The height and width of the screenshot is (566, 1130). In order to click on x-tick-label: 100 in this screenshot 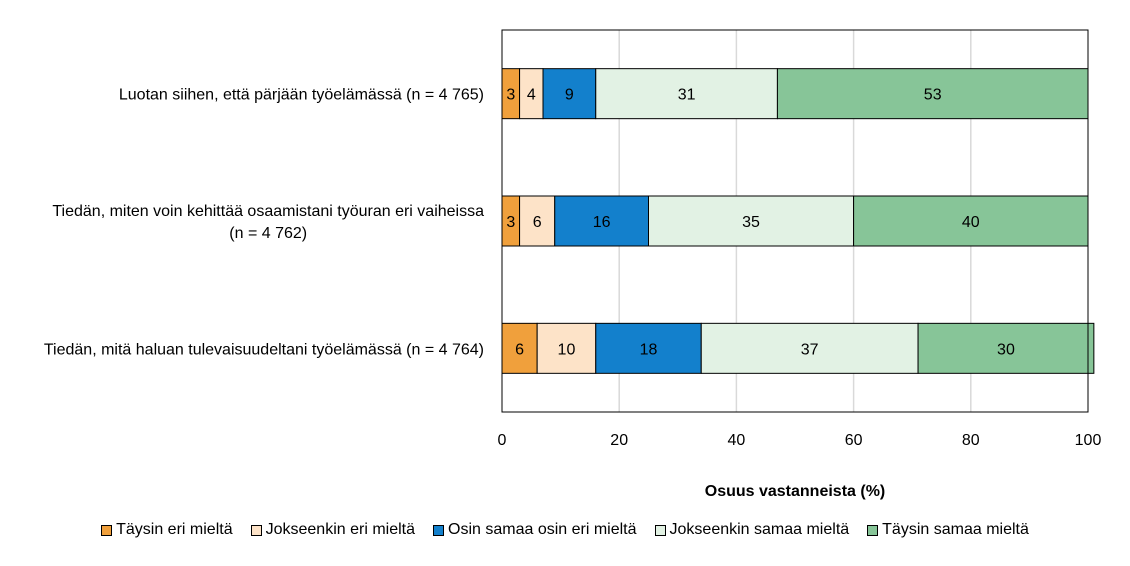, I will do `click(1088, 440)`.